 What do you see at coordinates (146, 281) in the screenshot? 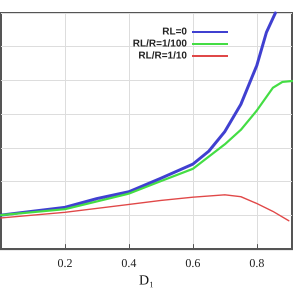
I see `x-axis-title: D₁` at bounding box center [146, 281].